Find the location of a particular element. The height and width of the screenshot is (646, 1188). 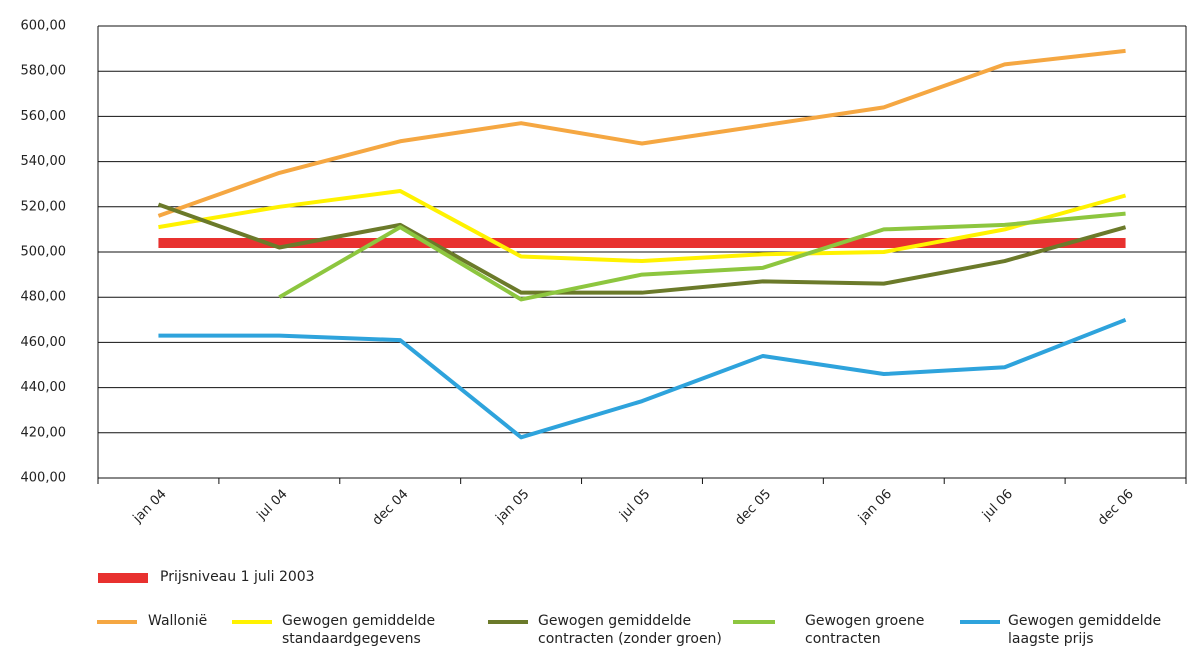

y-tick-label: 540,00 is located at coordinates (44, 161).